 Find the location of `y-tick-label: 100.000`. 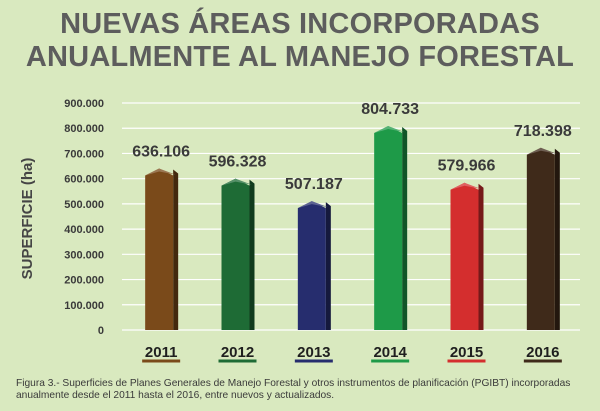

y-tick-label: 100.000 is located at coordinates (84, 306).